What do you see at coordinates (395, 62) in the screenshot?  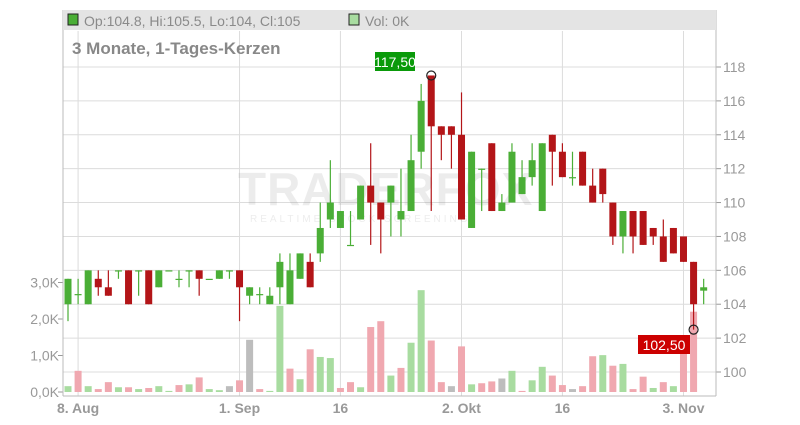 I see `high-label: 117,50` at bounding box center [395, 62].